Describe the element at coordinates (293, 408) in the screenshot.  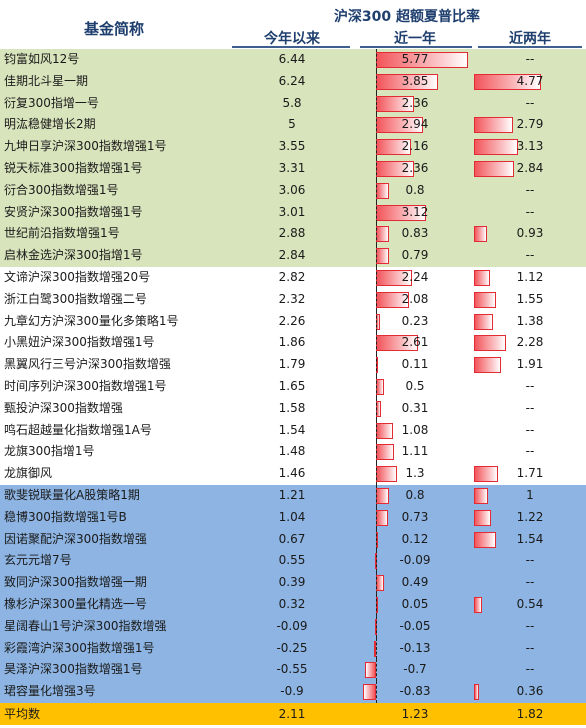
I see `table-row: 甄投沪深300指数增强 1.58 0.31 --` at that location.